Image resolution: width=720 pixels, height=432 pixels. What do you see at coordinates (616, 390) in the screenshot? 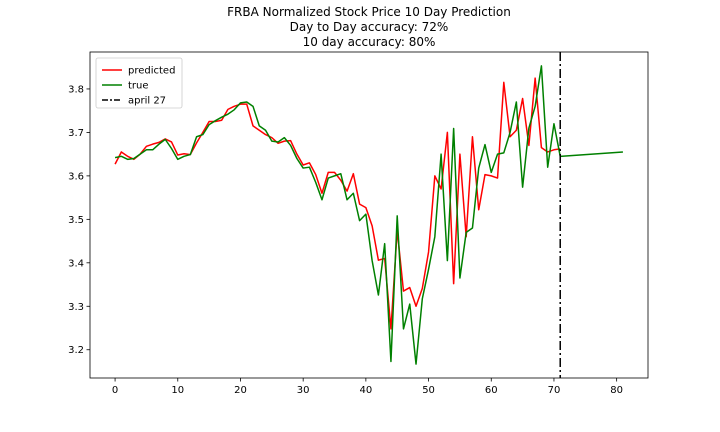
I see `x-tick-label: 80` at bounding box center [616, 390].